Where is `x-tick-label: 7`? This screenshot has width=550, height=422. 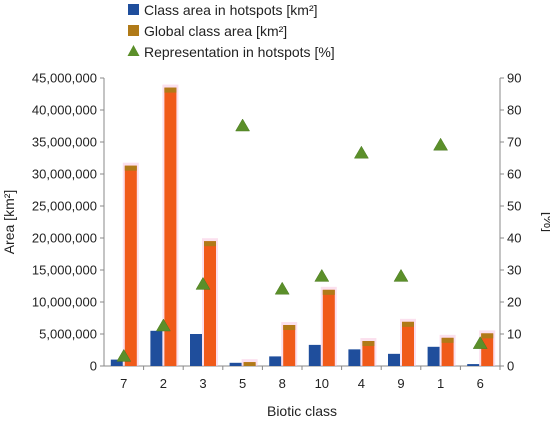 x-tick-label: 7 is located at coordinates (123, 383).